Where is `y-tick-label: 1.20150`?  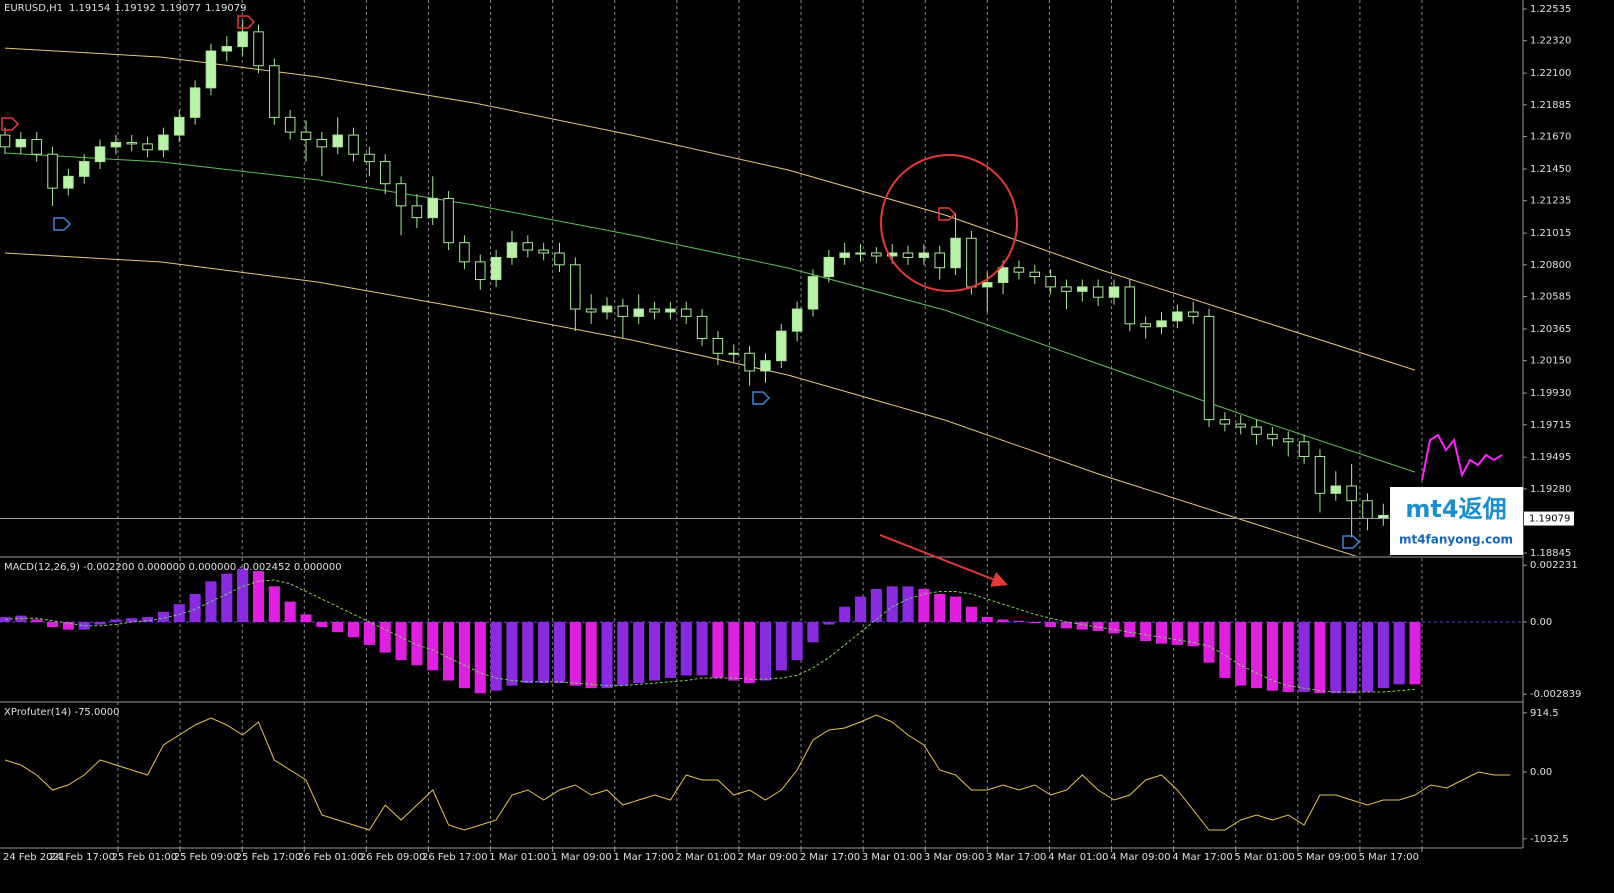
y-tick-label: 1.20150 is located at coordinates (1550, 361).